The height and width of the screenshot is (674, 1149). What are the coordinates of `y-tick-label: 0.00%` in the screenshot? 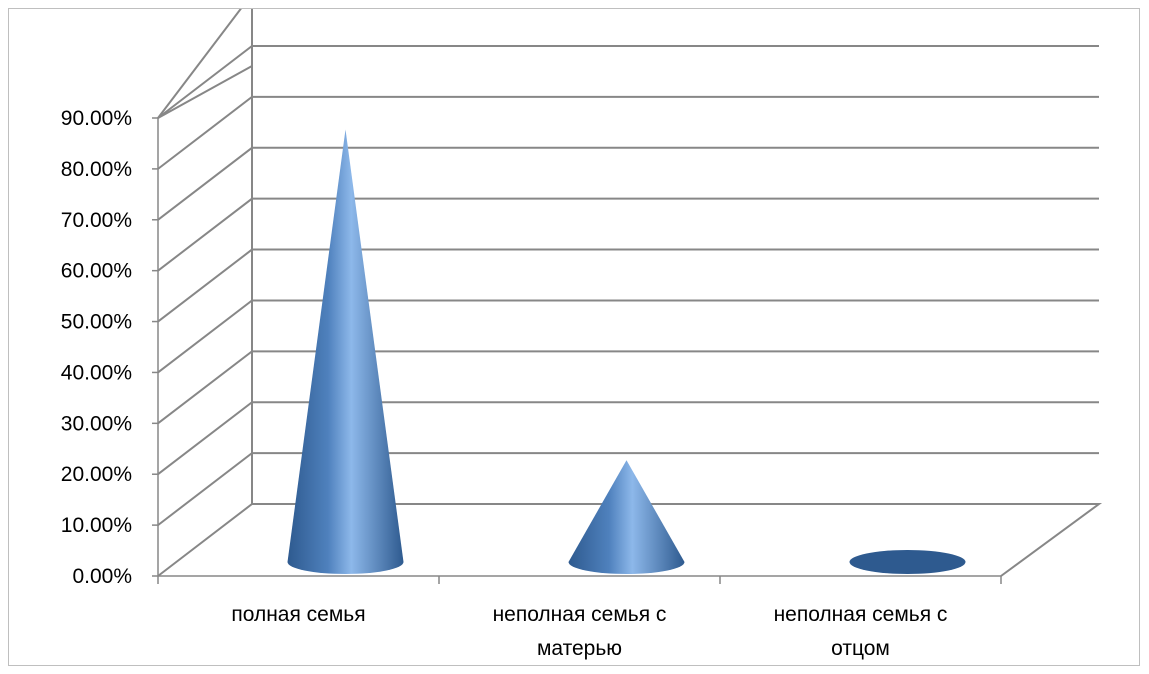 It's located at (102, 576).